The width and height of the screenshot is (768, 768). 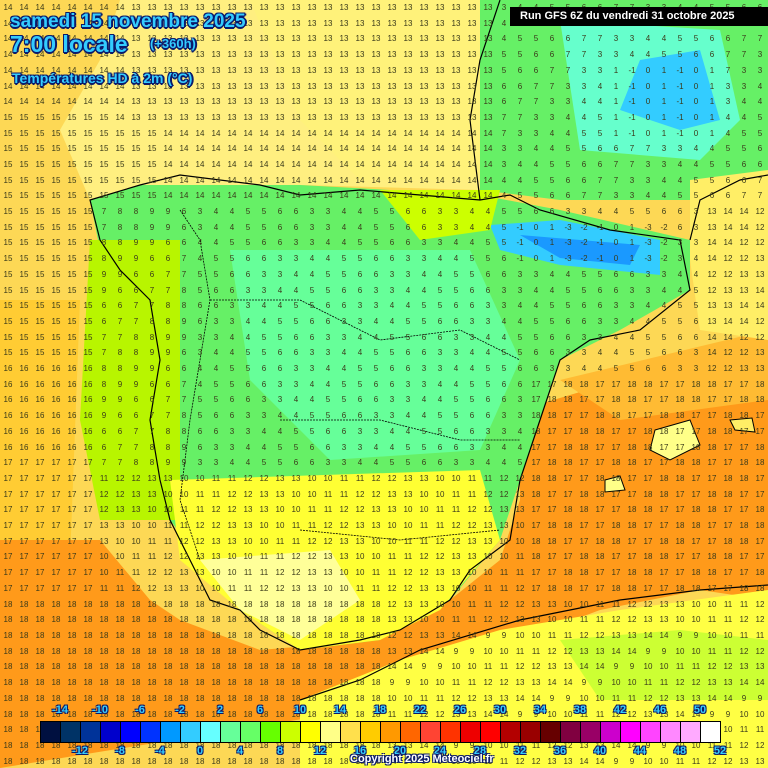 What do you see at coordinates (700, 710) in the screenshot?
I see `legend-label-top: 50` at bounding box center [700, 710].